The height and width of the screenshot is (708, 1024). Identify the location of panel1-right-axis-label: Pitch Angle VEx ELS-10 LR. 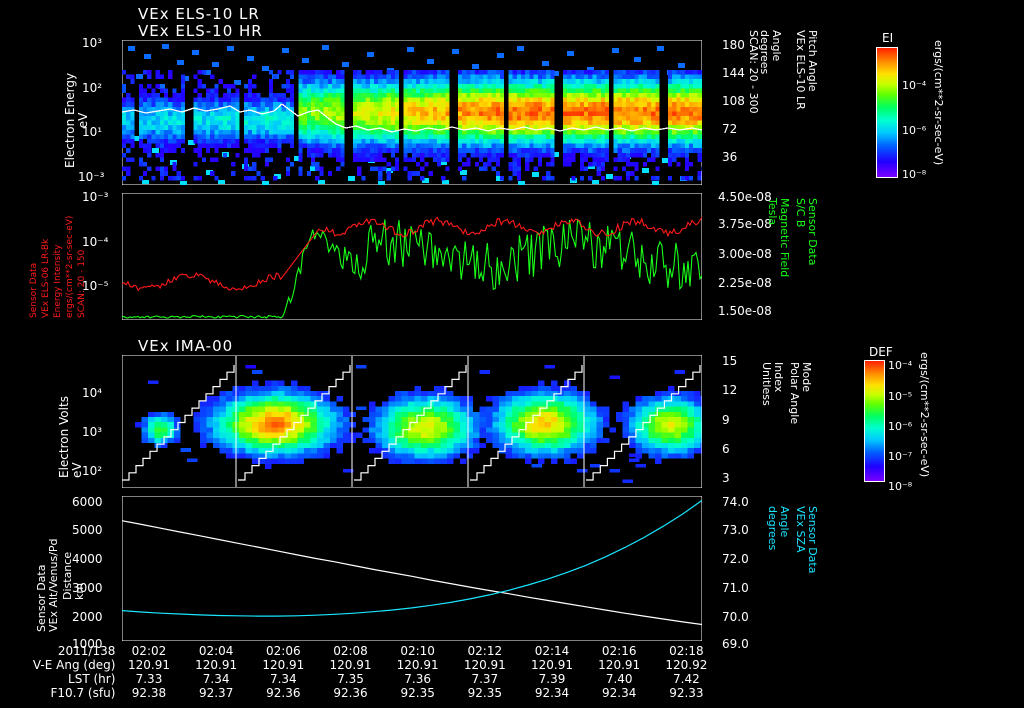
(806, 70).